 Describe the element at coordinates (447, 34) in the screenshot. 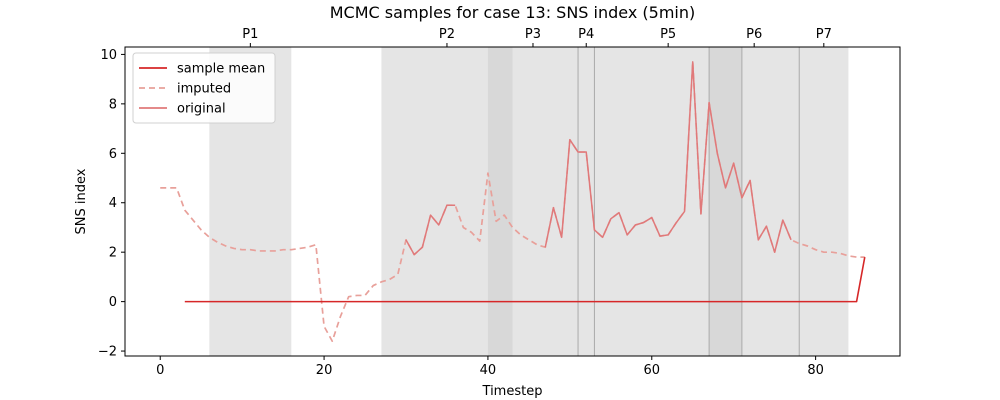

I see `period-label-p2: P2` at that location.